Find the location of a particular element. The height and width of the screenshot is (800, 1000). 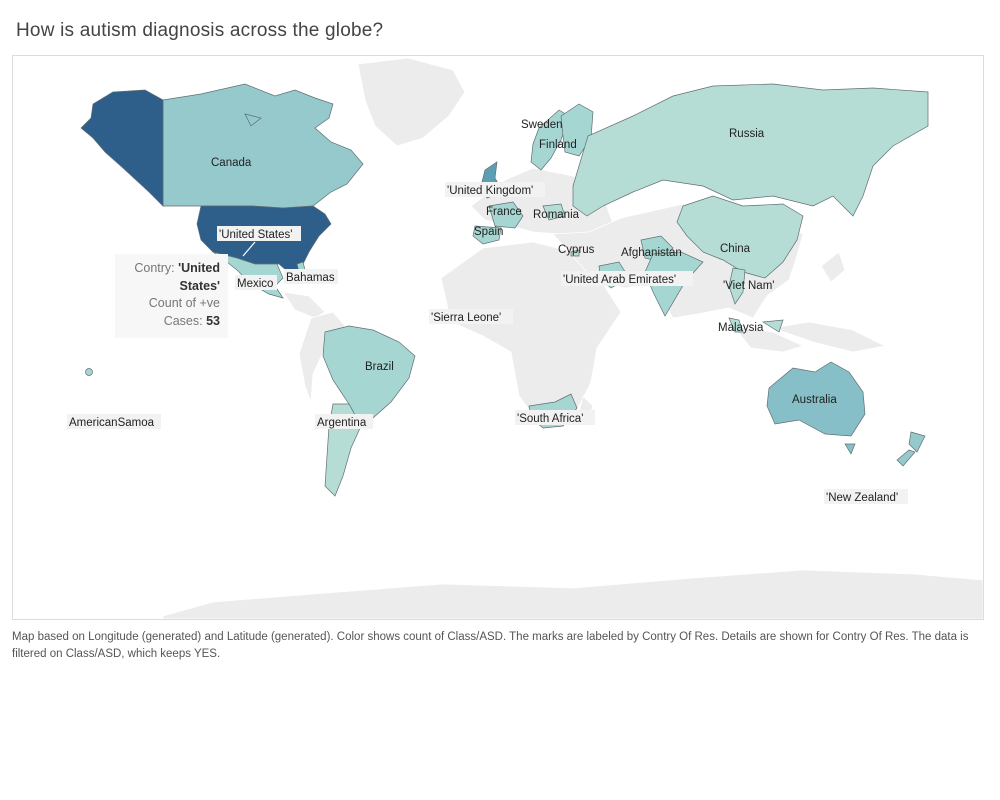

label-uk: 'United Kingdom' is located at coordinates (490, 191).